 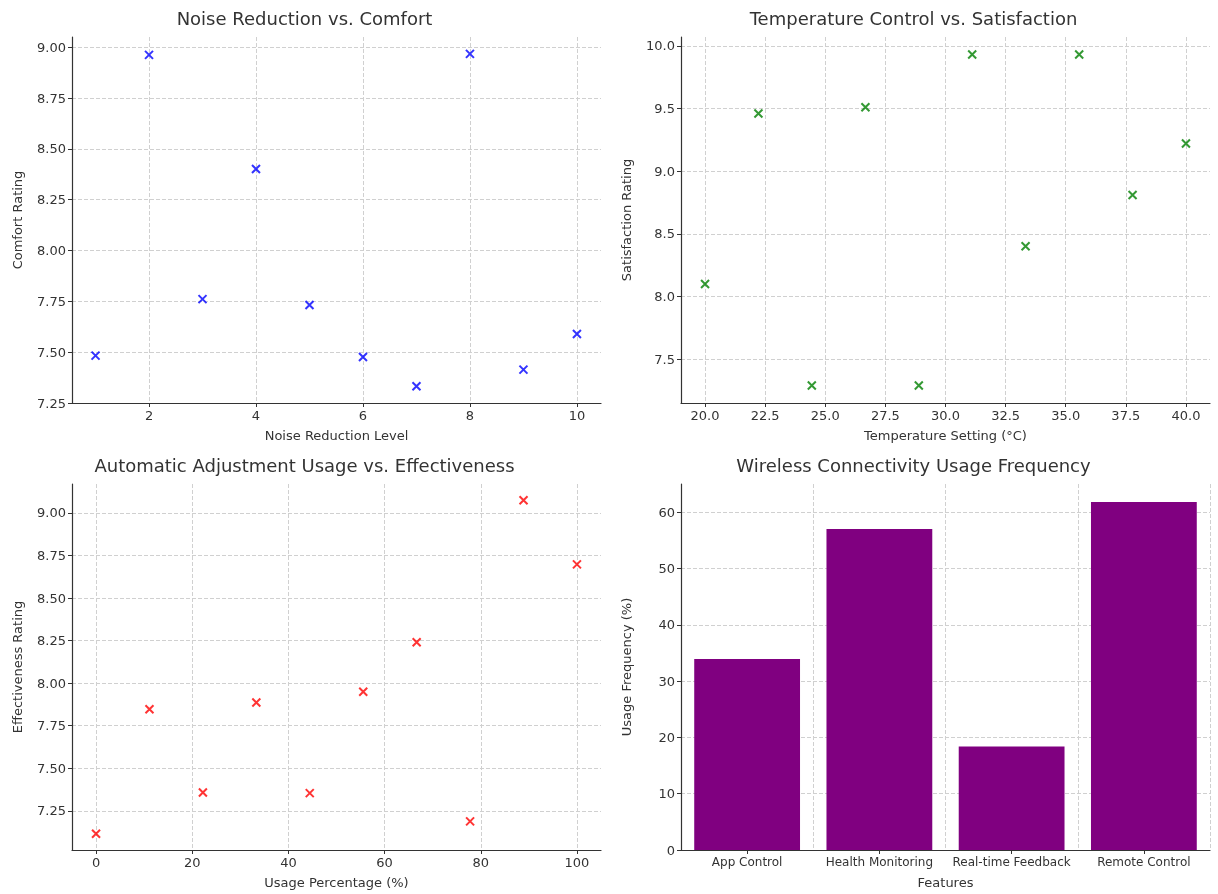 What do you see at coordinates (17, 220) in the screenshot?
I see `y-axis-title: Comfort Rating` at bounding box center [17, 220].